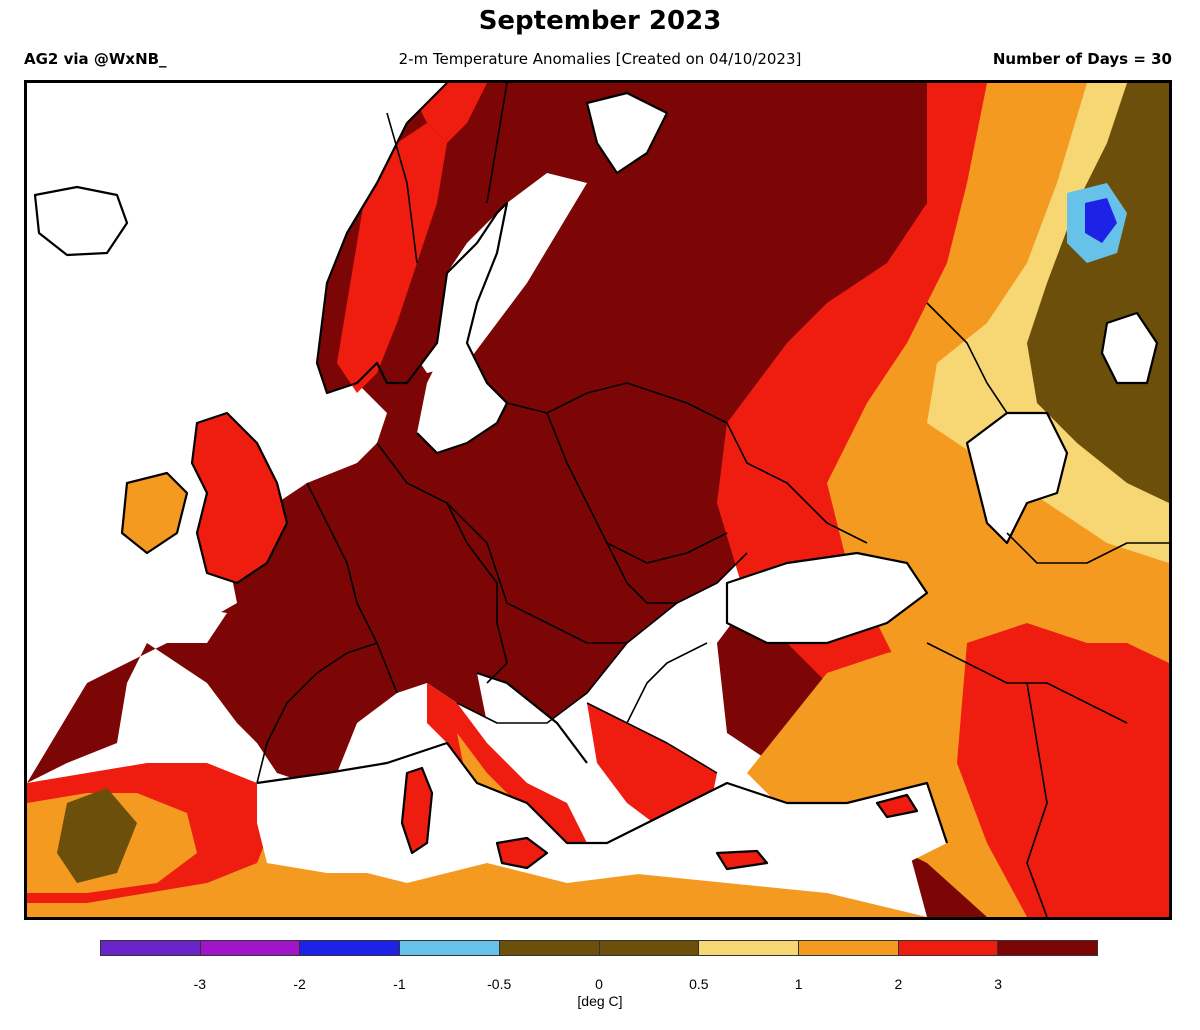 The image size is (1200, 1030). What do you see at coordinates (392, 258) in the screenshot?
I see `norway-coast-red` at bounding box center [392, 258].